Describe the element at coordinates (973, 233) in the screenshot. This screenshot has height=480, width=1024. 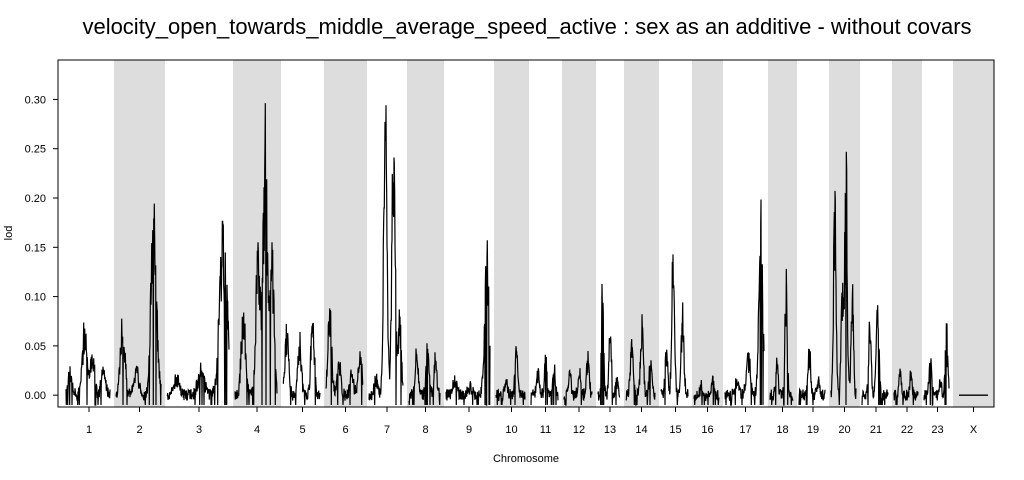
I see `chromosome-band-X` at that location.